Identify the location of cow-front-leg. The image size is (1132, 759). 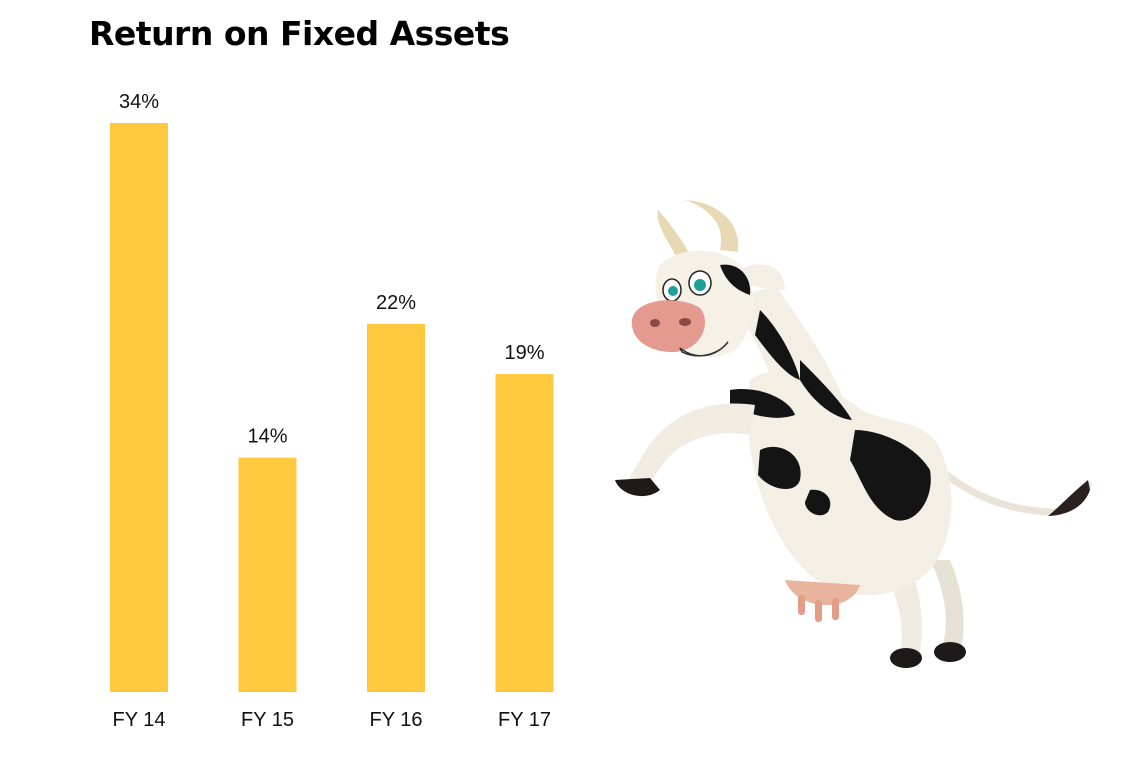
(690, 446).